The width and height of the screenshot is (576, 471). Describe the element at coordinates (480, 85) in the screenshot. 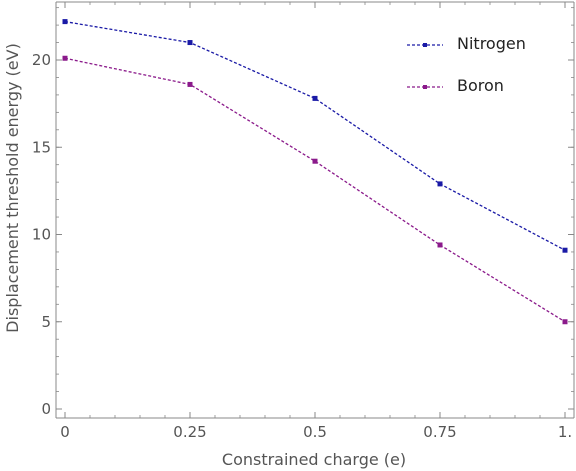

I see `legend-label-boron: Boron` at that location.